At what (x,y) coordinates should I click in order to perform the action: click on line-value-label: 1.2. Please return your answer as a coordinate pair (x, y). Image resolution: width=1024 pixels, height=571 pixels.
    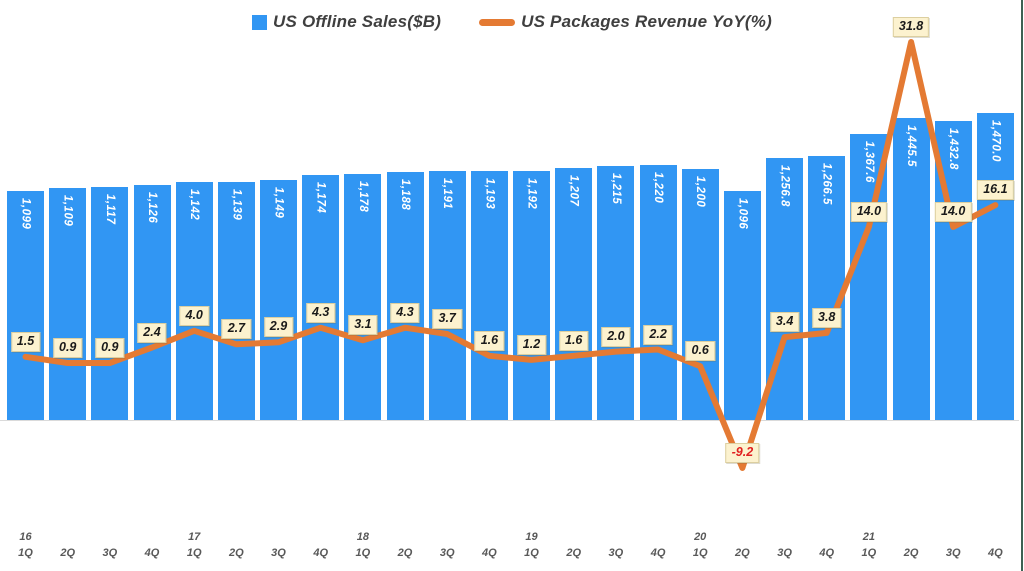
    Looking at the image, I should click on (531, 344).